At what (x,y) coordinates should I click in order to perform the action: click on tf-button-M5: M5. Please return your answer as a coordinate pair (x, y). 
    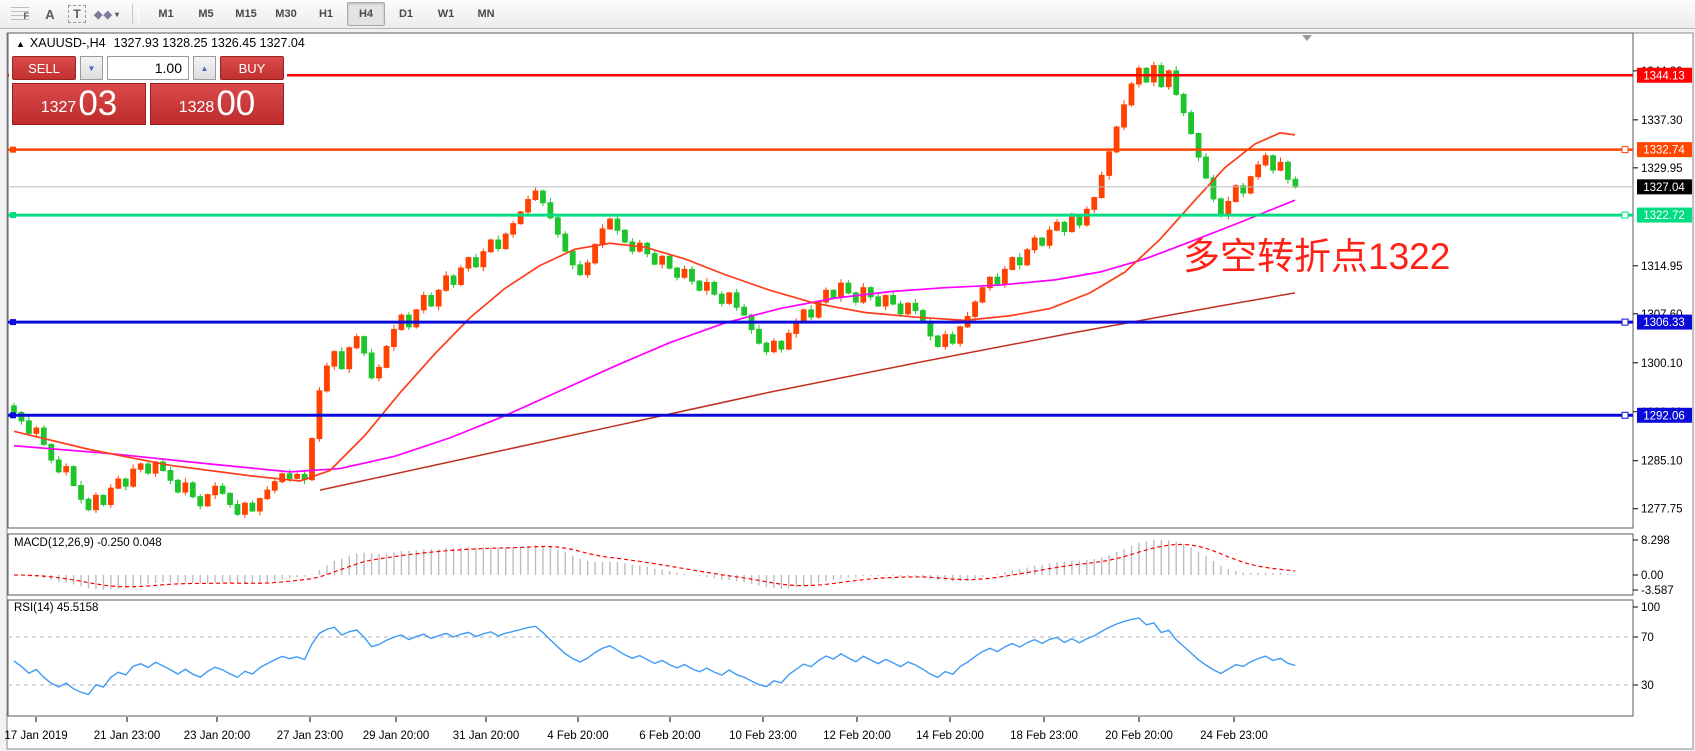
    Looking at the image, I should click on (206, 14).